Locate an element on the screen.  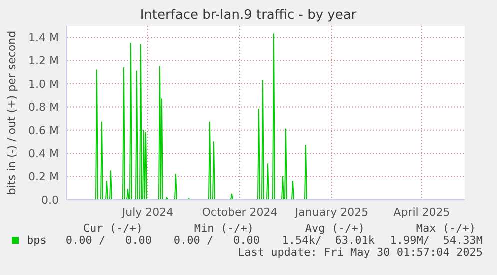
y-tick-label: 1.2 M is located at coordinates (43, 61).